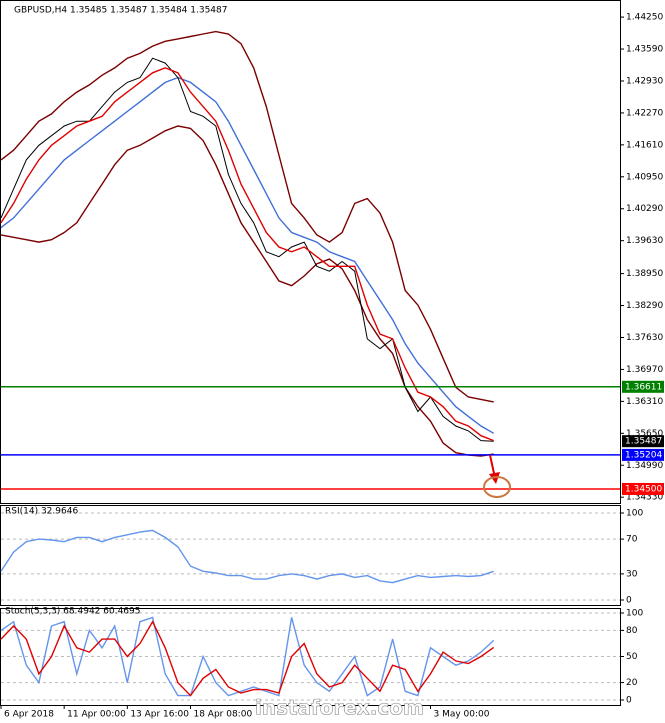 Image resolution: width=665 pixels, height=723 pixels. I want to click on y-tick-label: 80, so click(632, 631).